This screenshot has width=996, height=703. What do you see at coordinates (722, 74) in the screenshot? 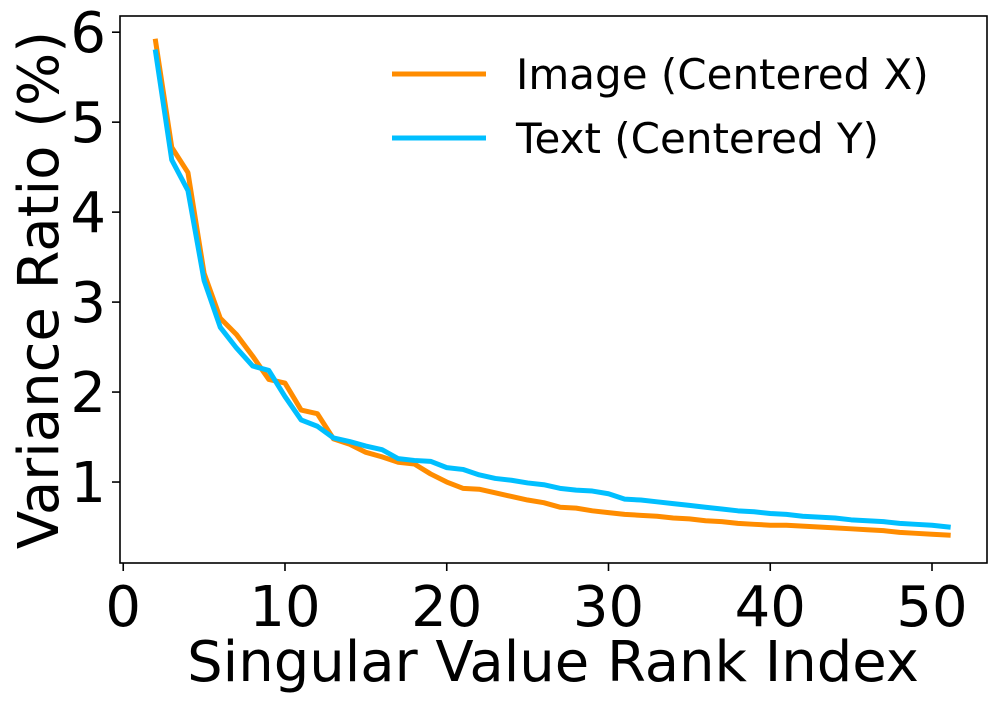
I see `legend-label-1: Image (Centered X)` at bounding box center [722, 74].